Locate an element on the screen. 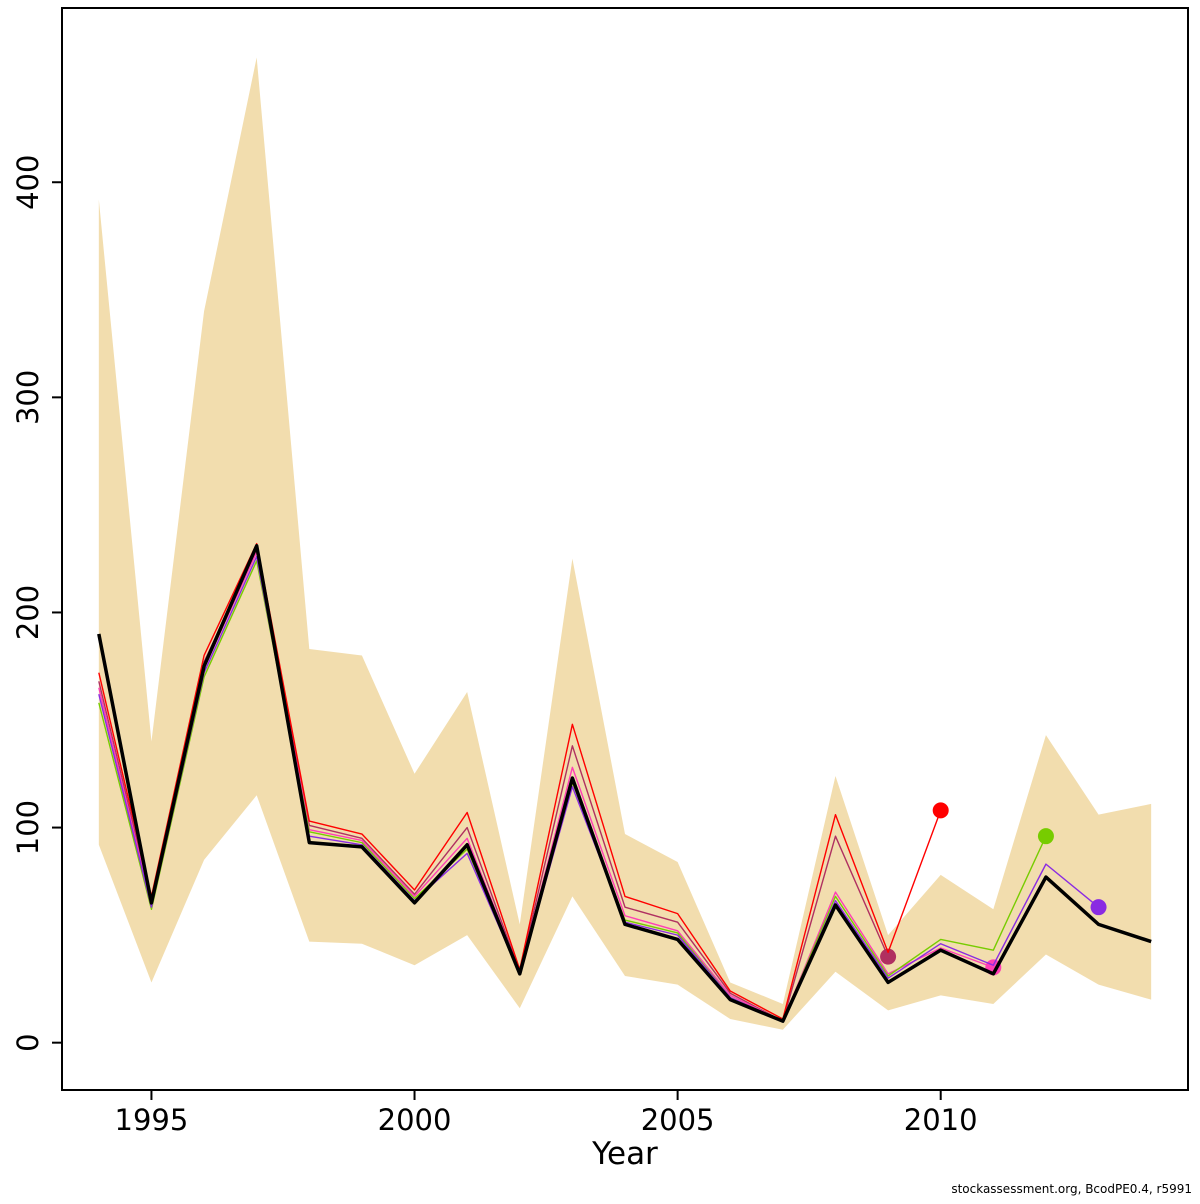  terminal-dot-retro-2013 is located at coordinates (1098, 907).